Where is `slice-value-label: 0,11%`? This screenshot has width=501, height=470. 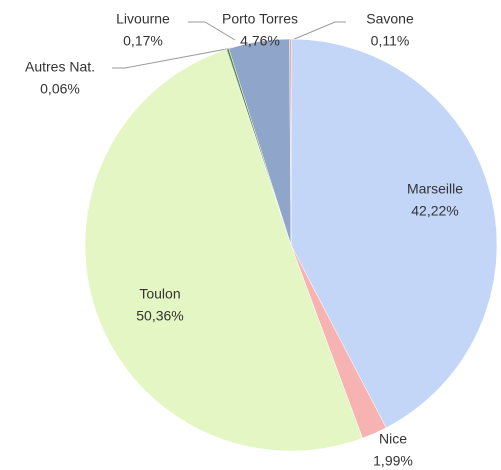 slice-value-label: 0,11% is located at coordinates (390, 41).